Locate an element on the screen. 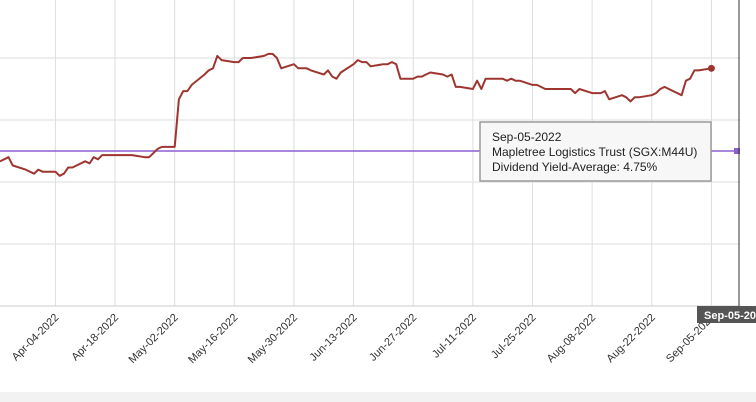 This screenshot has width=756, height=402. x-tick-label: Apr-04-2022 is located at coordinates (36, 338).